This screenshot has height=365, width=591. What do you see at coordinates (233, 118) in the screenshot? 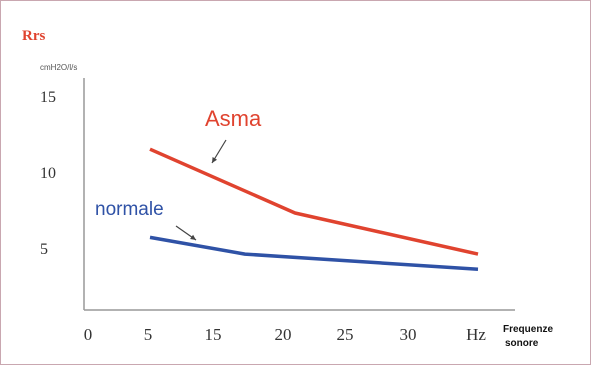
I see `series-label-asma: Asma` at bounding box center [233, 118].